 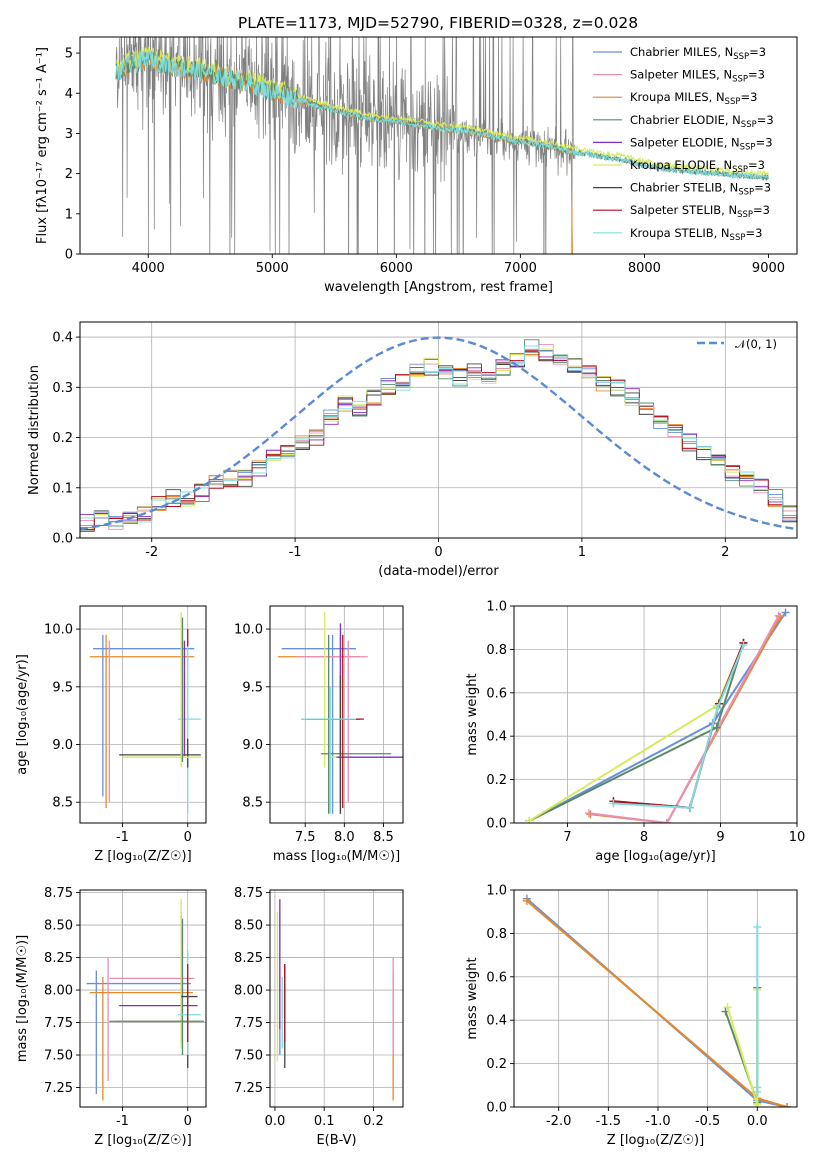 I want to click on legend-entry: Salpeter ELODIE, NSSP=3, so click(x=701, y=143).